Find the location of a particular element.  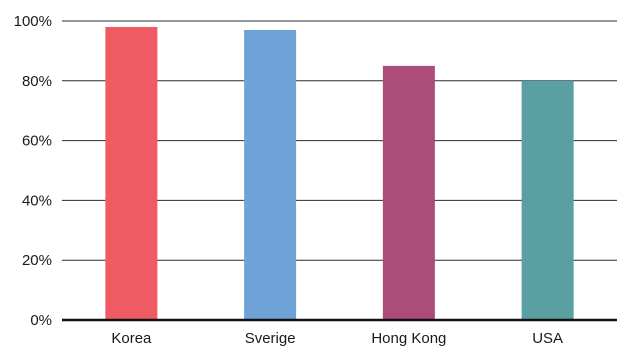

x-category-label: USA is located at coordinates (547, 338).